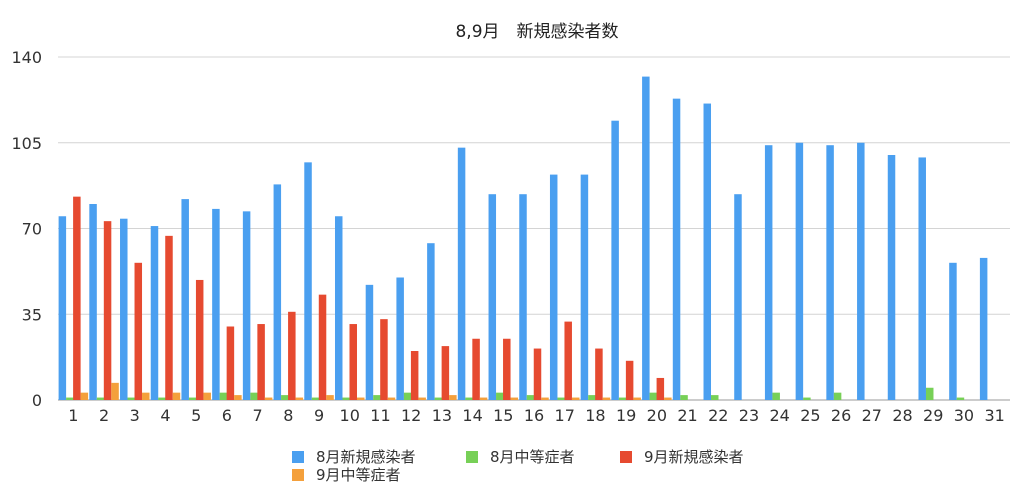 This screenshot has width=1024, height=499. Describe the element at coordinates (595, 415) in the screenshot. I see `x-tick-label: 18` at that location.